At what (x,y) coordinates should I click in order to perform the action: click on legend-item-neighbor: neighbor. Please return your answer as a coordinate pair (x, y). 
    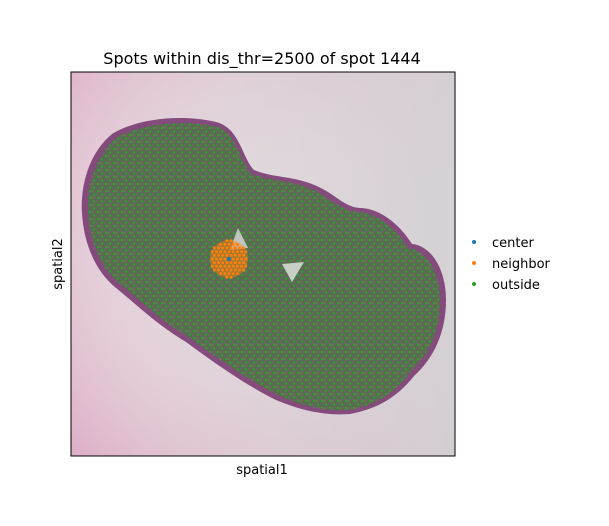
    Looking at the image, I should click on (511, 264).